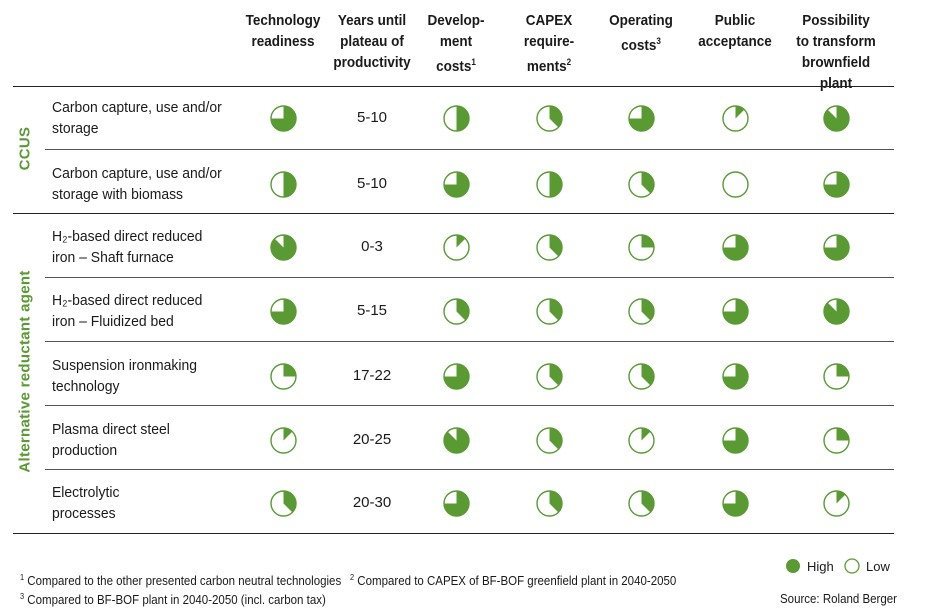  Describe the element at coordinates (85, 450) in the screenshot. I see `row-label-line-2: production` at that location.